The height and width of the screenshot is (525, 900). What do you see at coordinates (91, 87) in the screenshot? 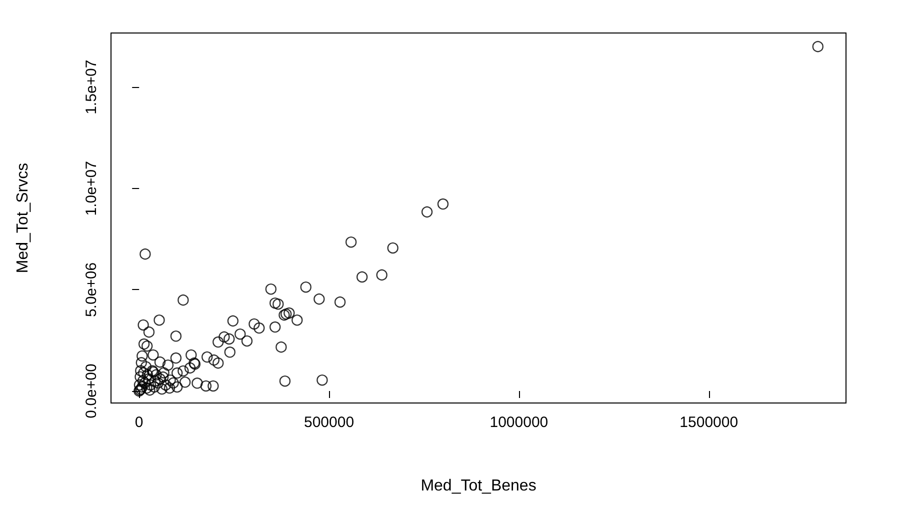
I see `y-tick-label: 1.5e+07` at bounding box center [91, 87].